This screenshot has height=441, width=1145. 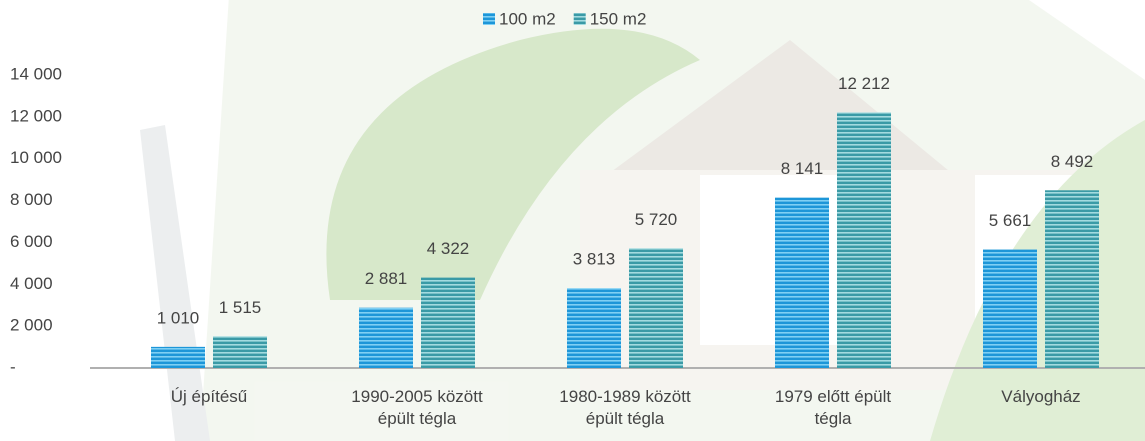 I want to click on value-label: 1 515, so click(x=240, y=307).